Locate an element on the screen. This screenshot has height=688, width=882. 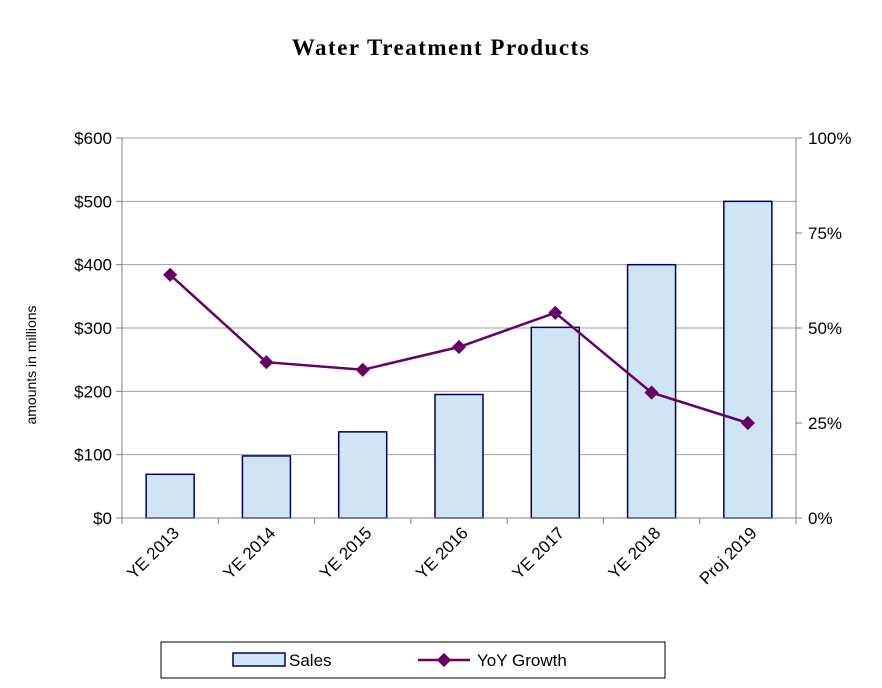
y-axis-label: amounts in millions is located at coordinates (31, 364).